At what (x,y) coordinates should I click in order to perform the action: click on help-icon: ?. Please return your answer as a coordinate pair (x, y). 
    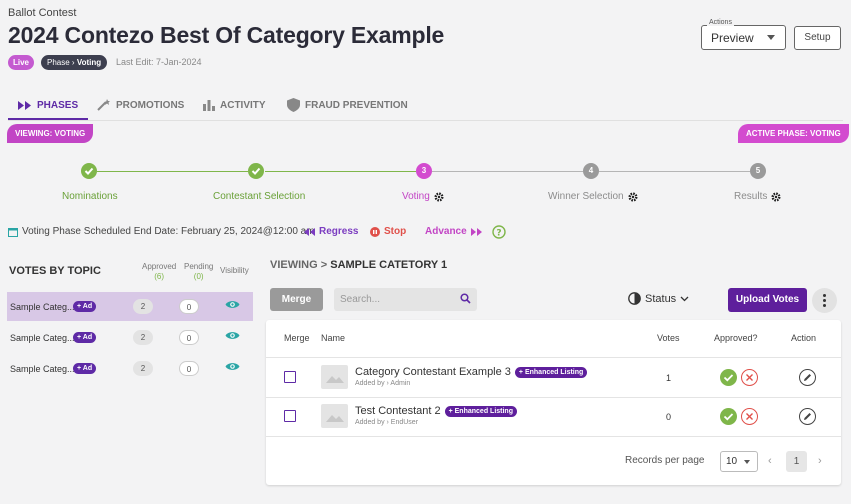
    Looking at the image, I should click on (499, 234).